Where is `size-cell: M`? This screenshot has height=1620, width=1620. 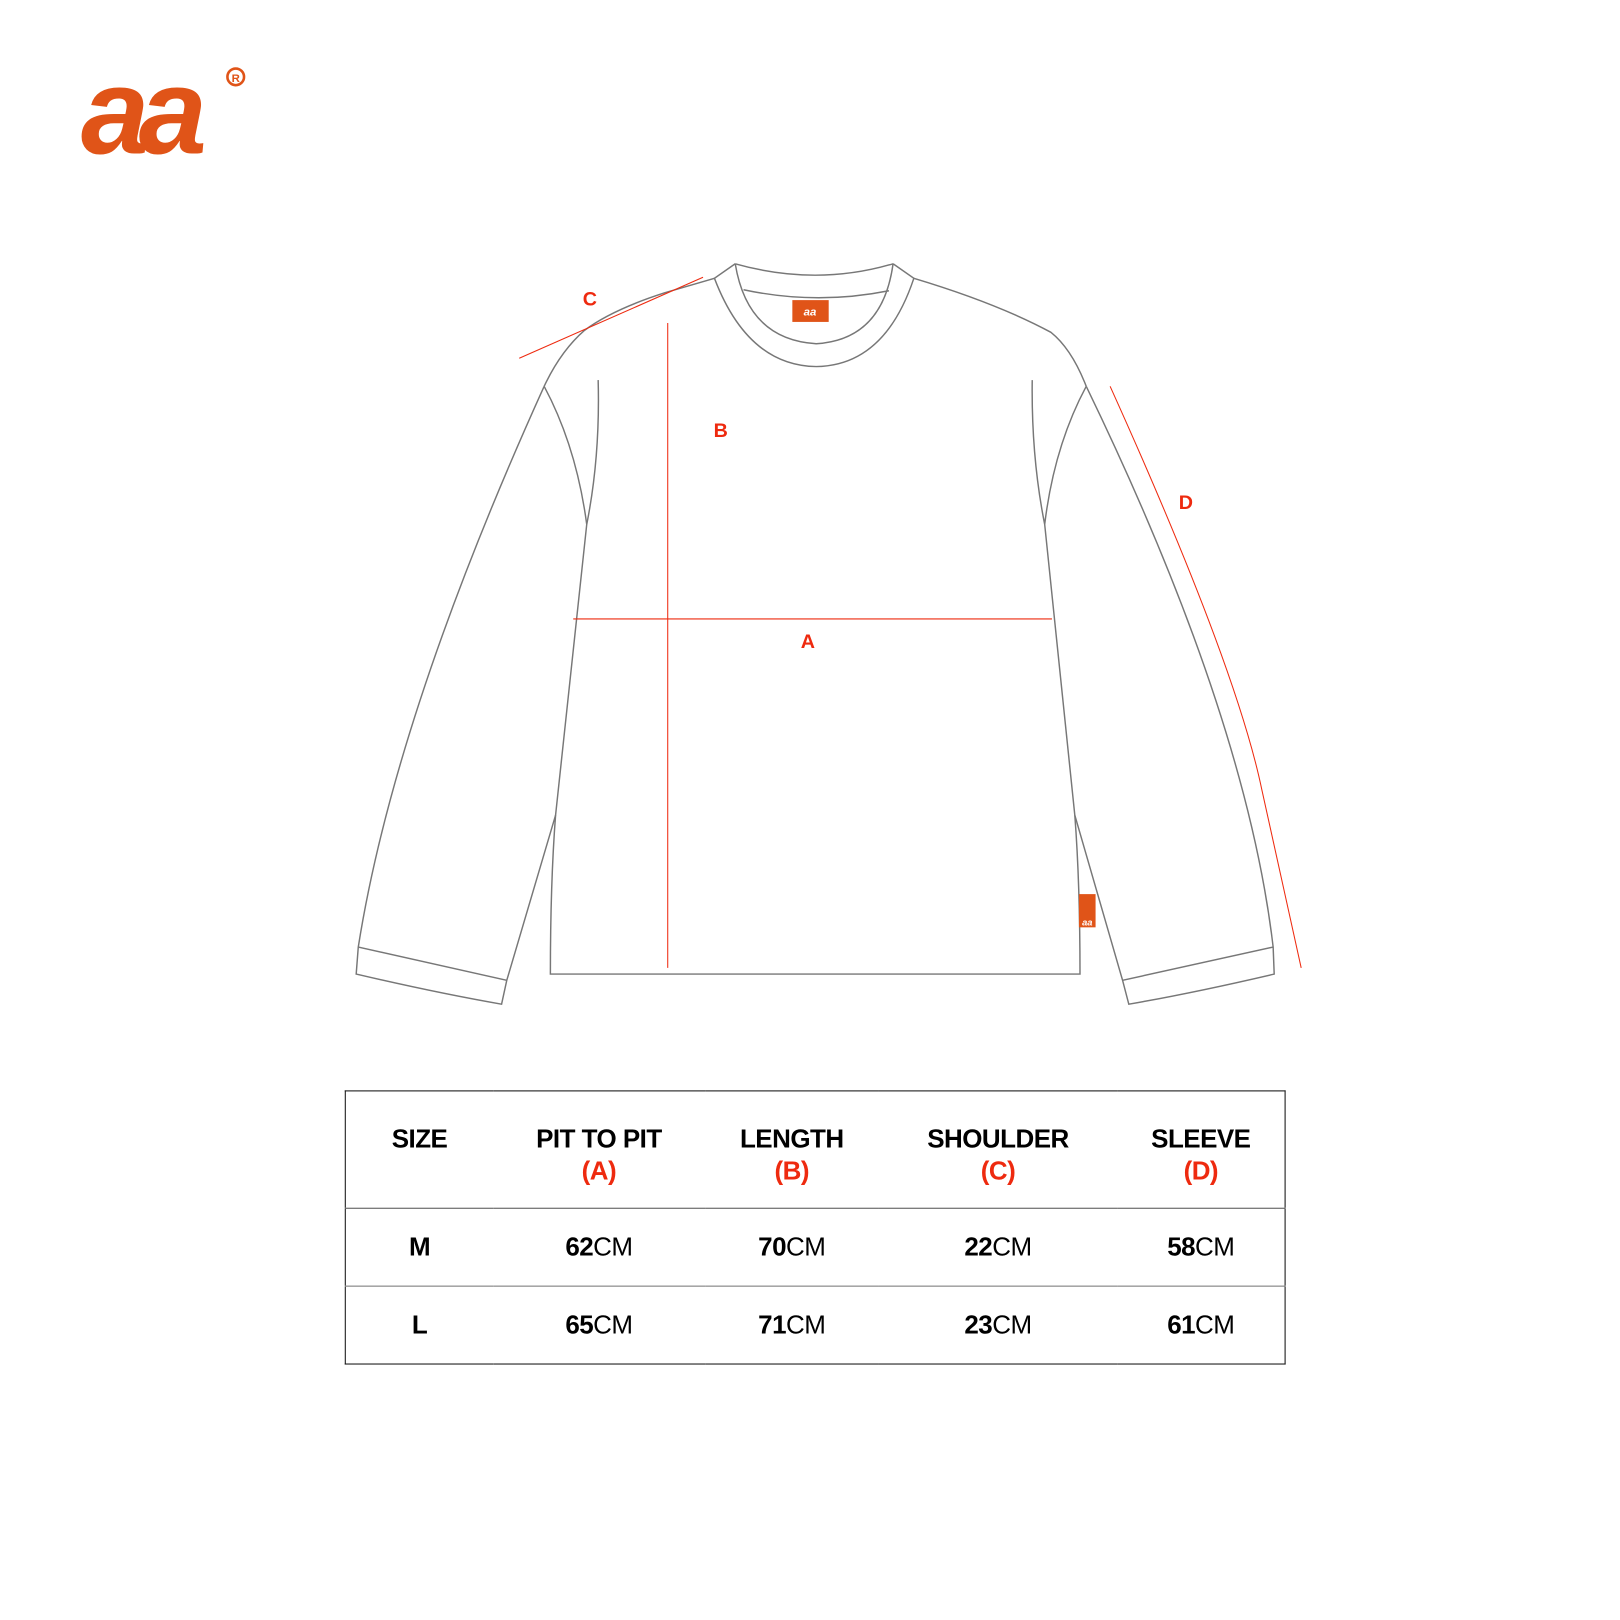 size-cell: M is located at coordinates (419, 1247).